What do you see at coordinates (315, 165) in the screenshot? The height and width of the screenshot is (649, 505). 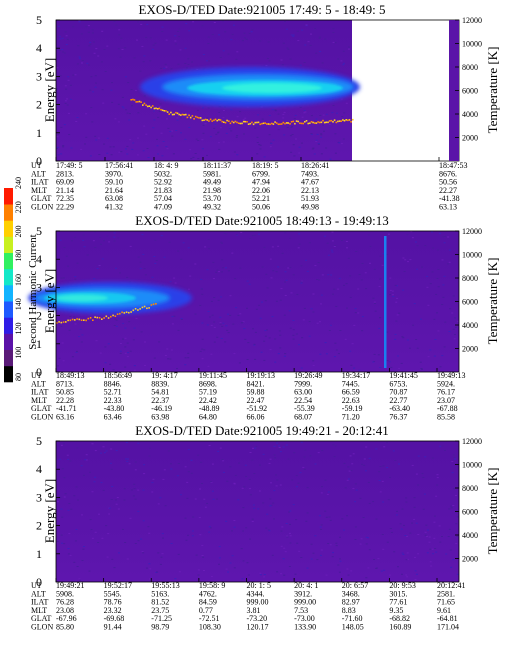 I see `table-cell: 18:26:41` at bounding box center [315, 165].